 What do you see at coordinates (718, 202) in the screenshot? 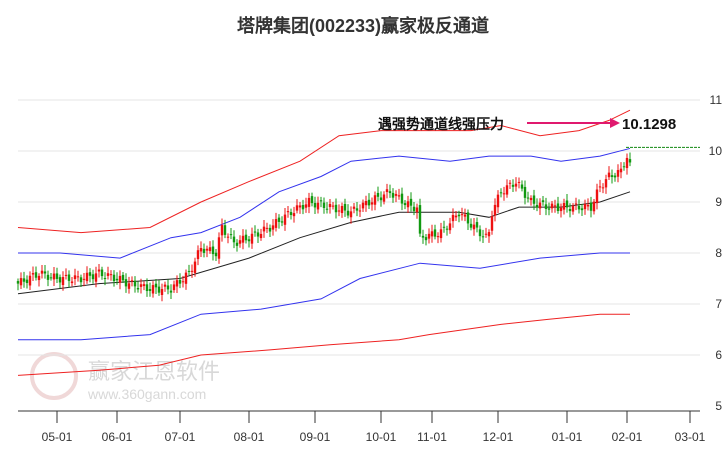
I see `y-tick-label: 9` at bounding box center [718, 202].